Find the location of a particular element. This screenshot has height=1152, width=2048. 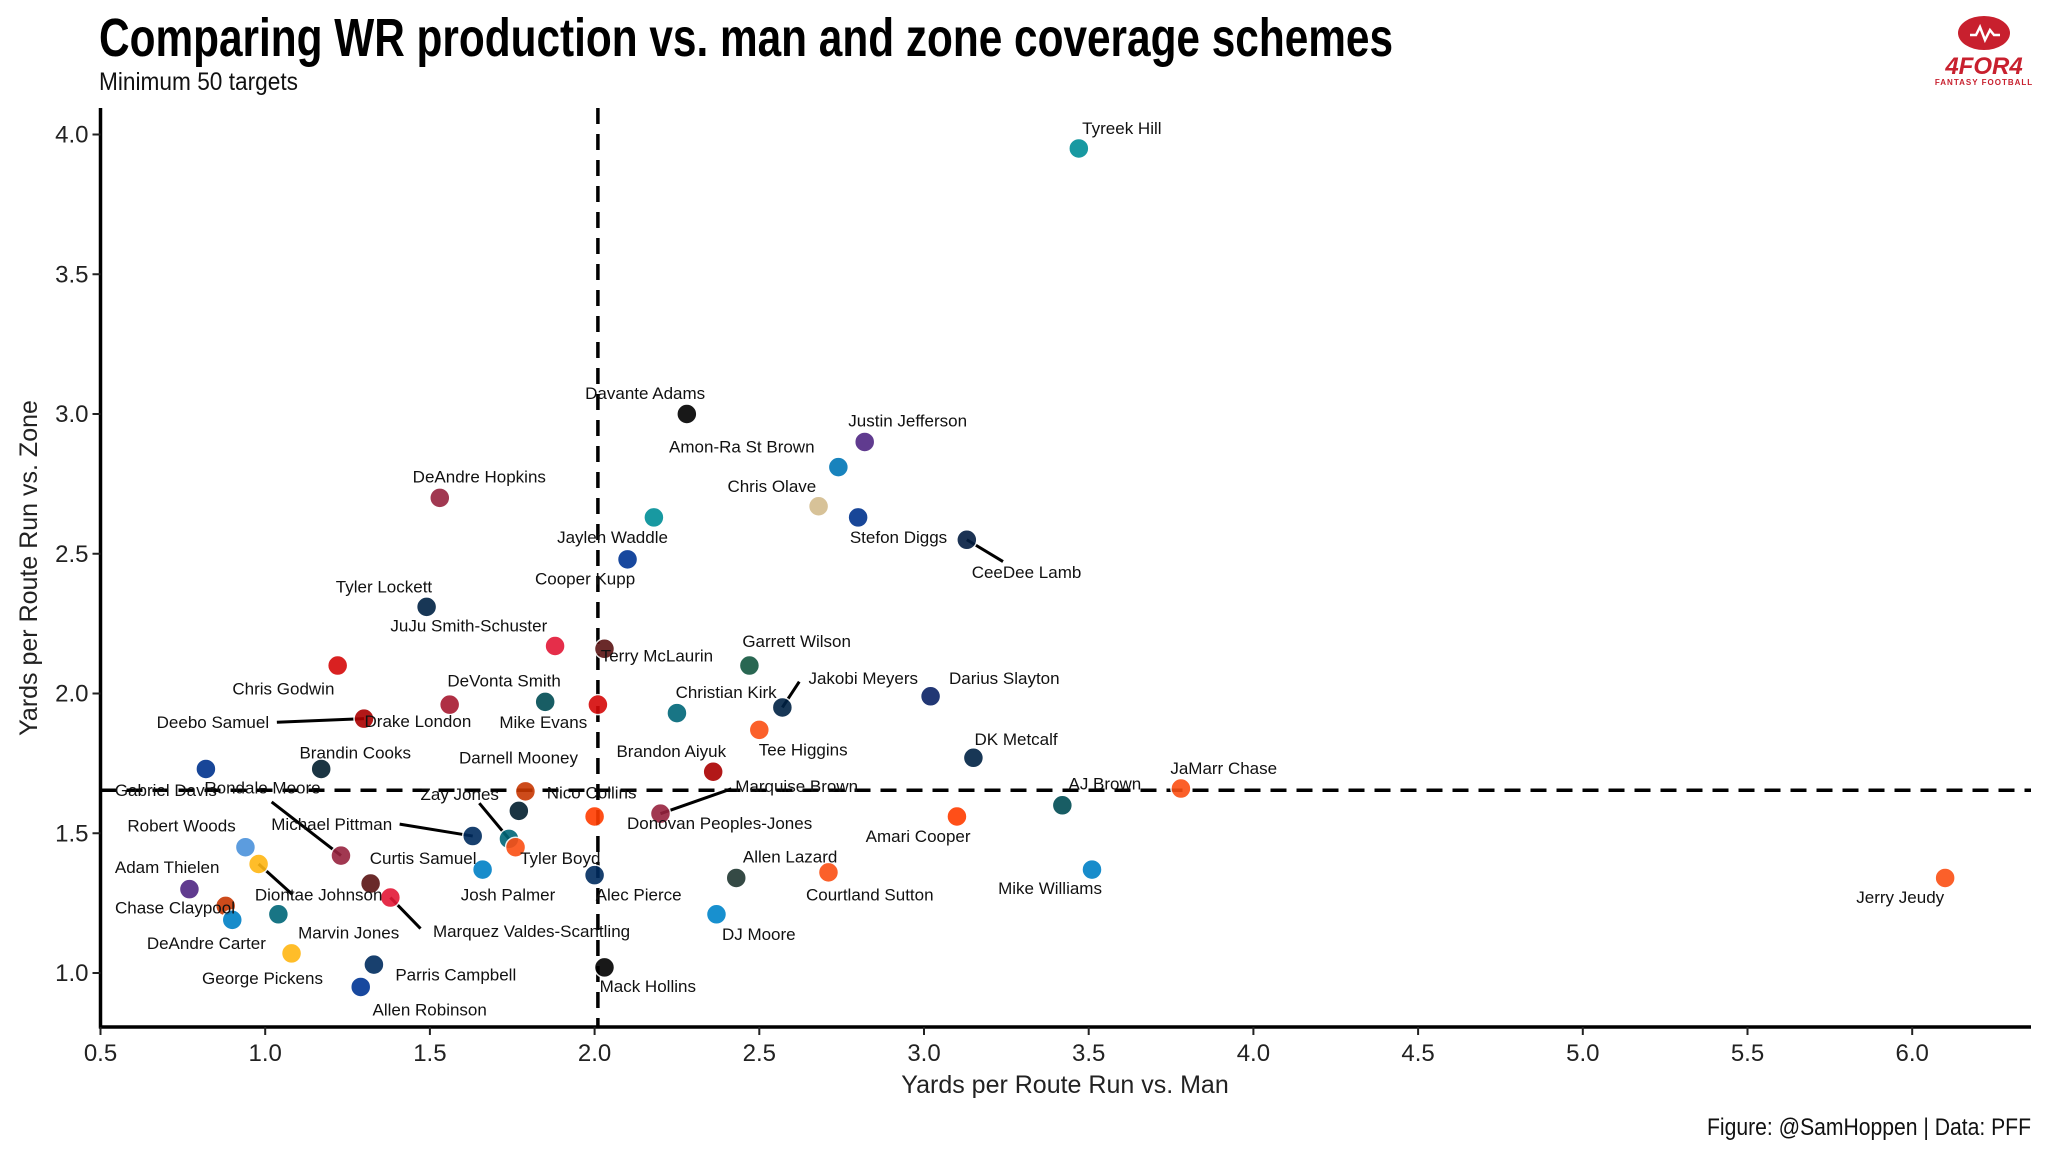

point-label: Marvin Jones is located at coordinates (348, 932).